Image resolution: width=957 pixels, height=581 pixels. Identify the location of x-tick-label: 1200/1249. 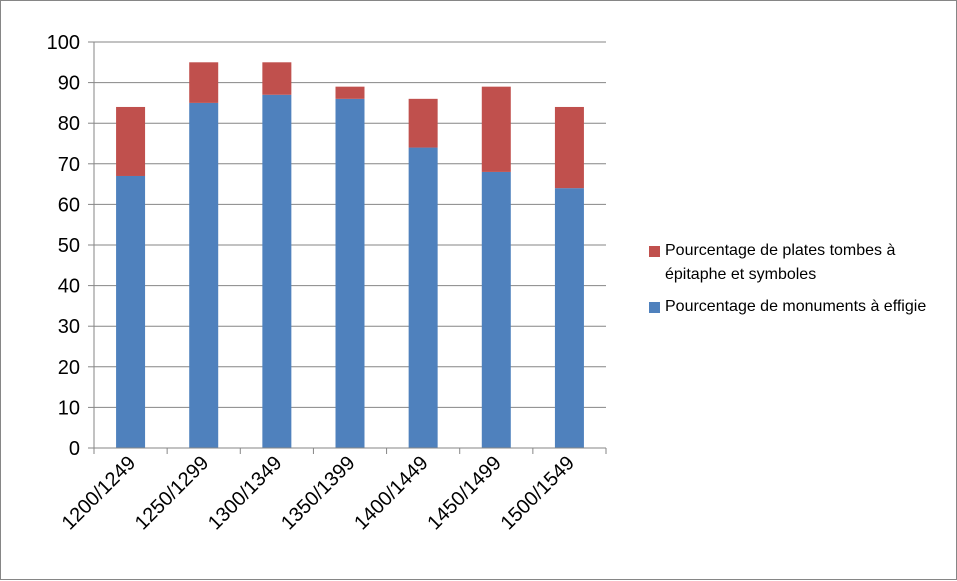
(99, 493).